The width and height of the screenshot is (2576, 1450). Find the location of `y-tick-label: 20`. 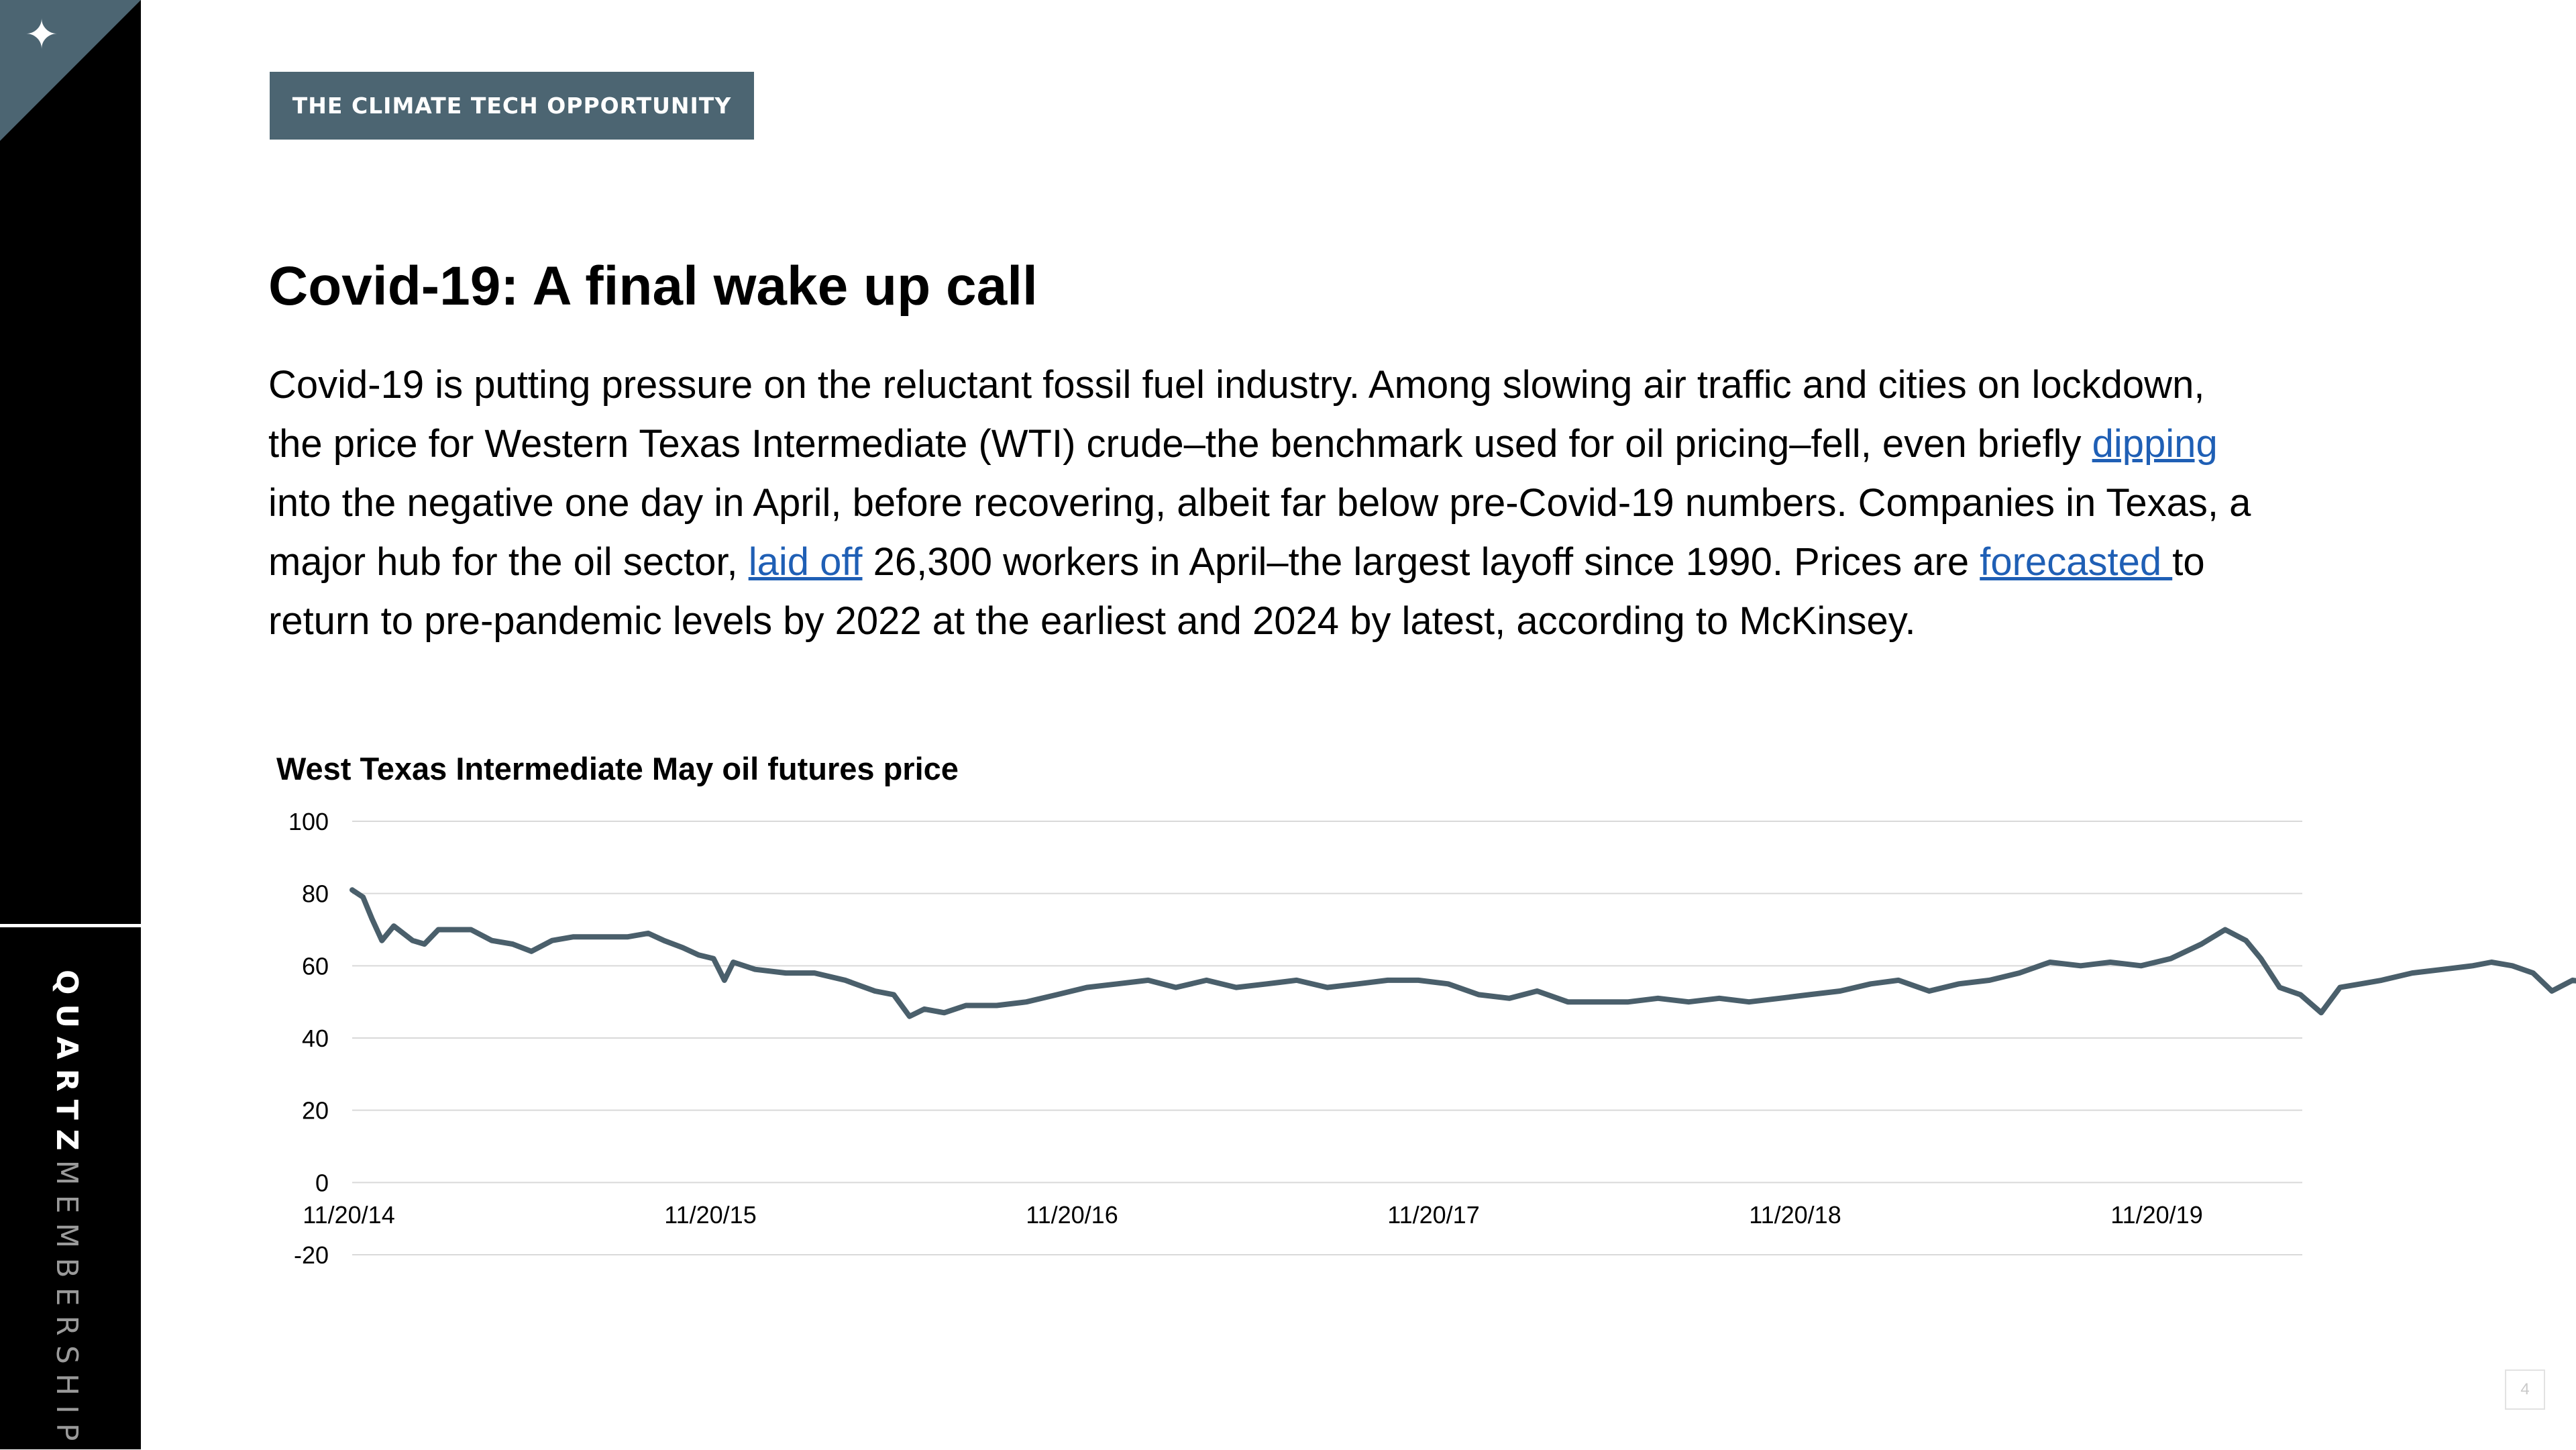

y-tick-label: 20 is located at coordinates (315, 1111).